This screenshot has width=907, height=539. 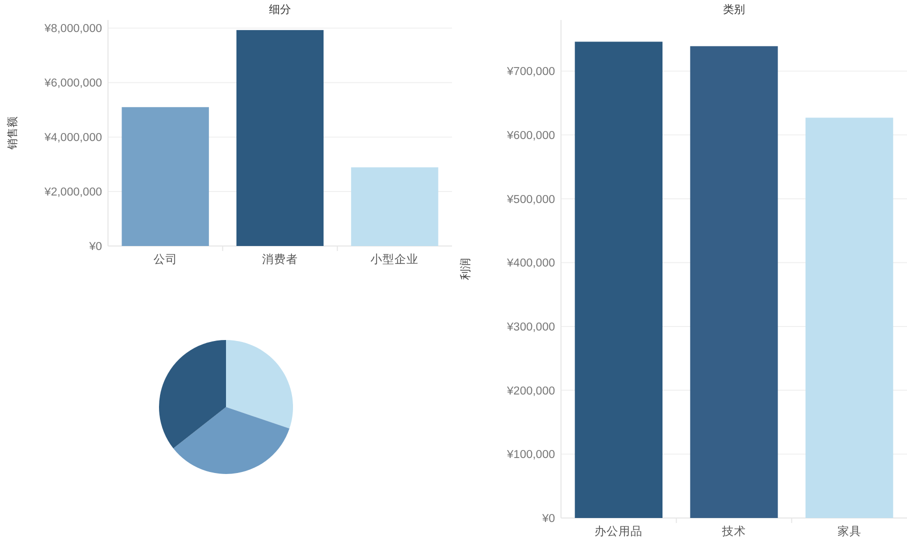 What do you see at coordinates (849, 531) in the screenshot?
I see `x-tick-label: 家具` at bounding box center [849, 531].